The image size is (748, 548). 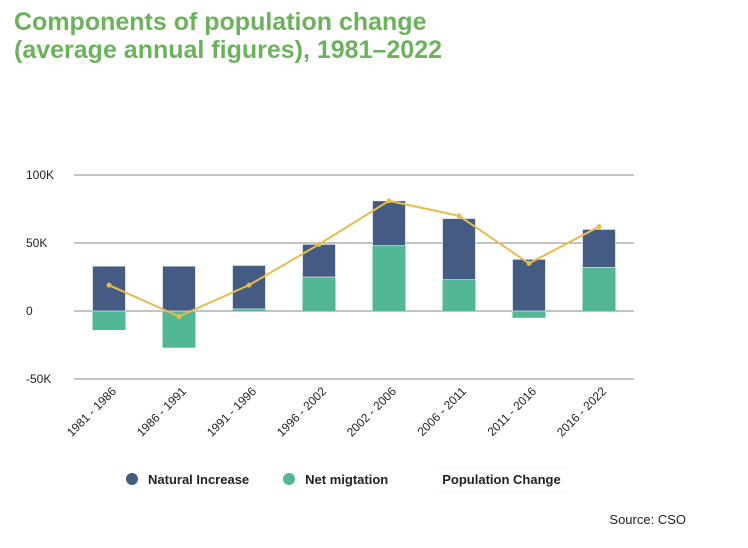 I want to click on y-axis-ticks: 100K 50K 0 -50K, so click(x=40, y=277).